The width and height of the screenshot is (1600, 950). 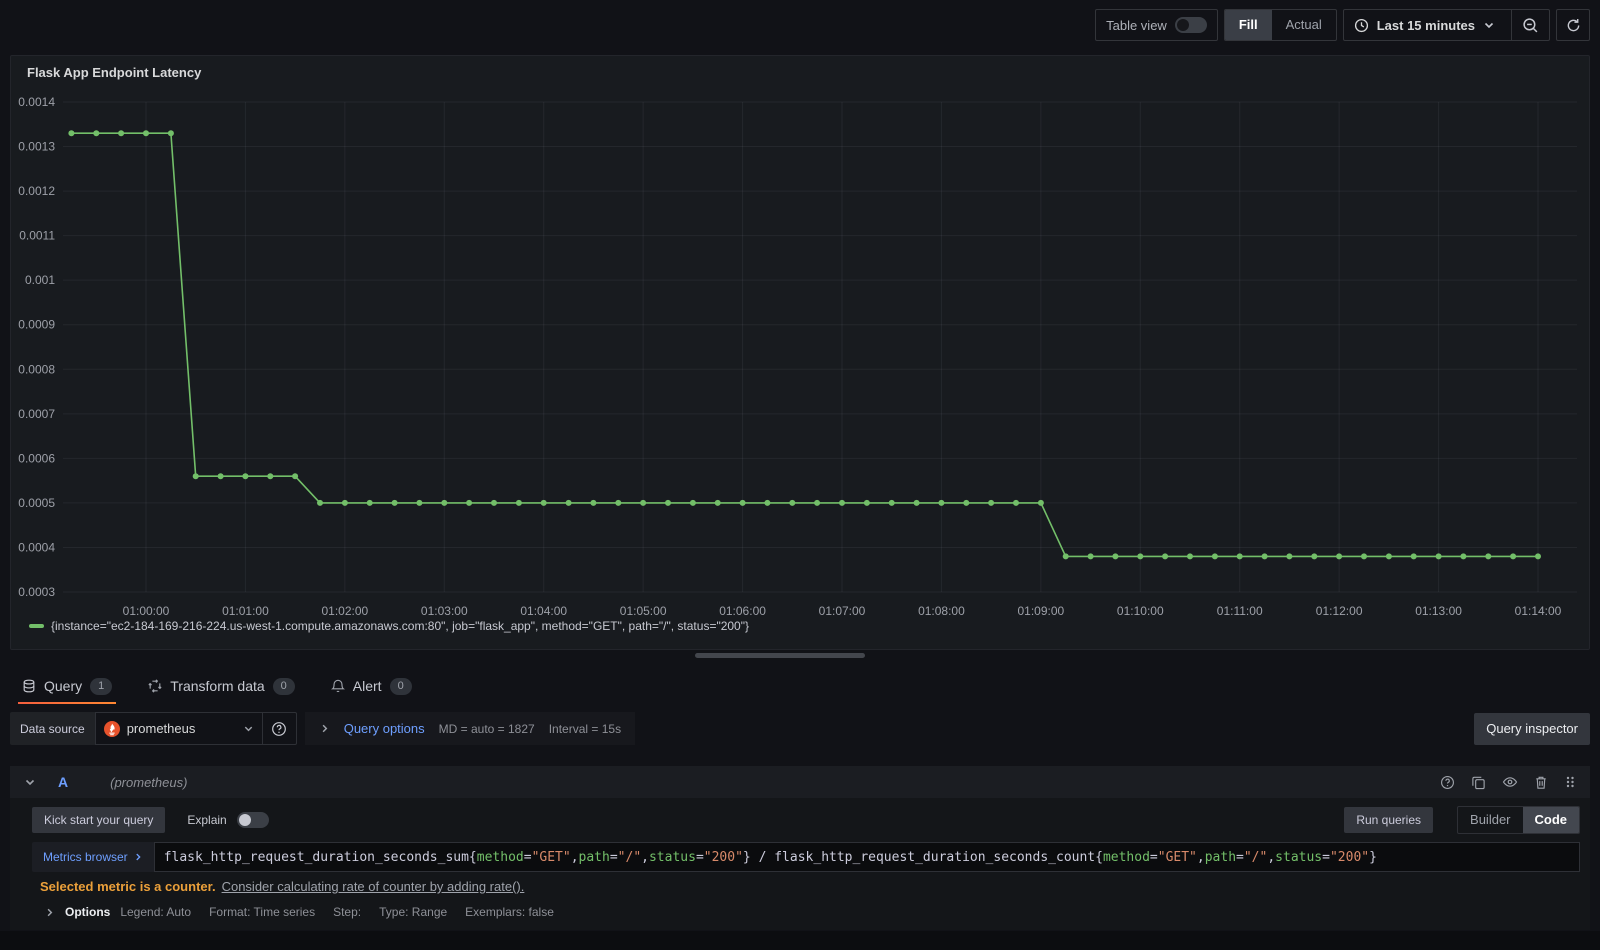 What do you see at coordinates (1490, 819) in the screenshot?
I see `builder-button: Builder` at bounding box center [1490, 819].